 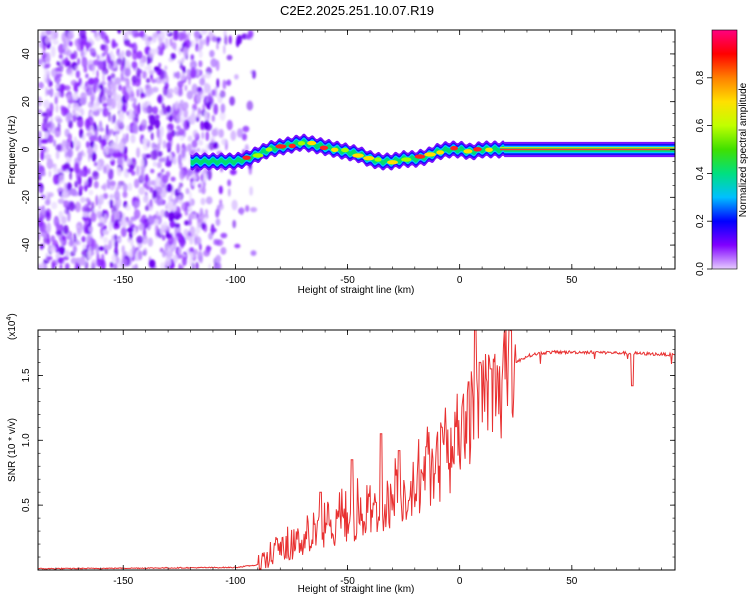 I want to click on colorbar-tick-label: 0.6, so click(x=700, y=125).